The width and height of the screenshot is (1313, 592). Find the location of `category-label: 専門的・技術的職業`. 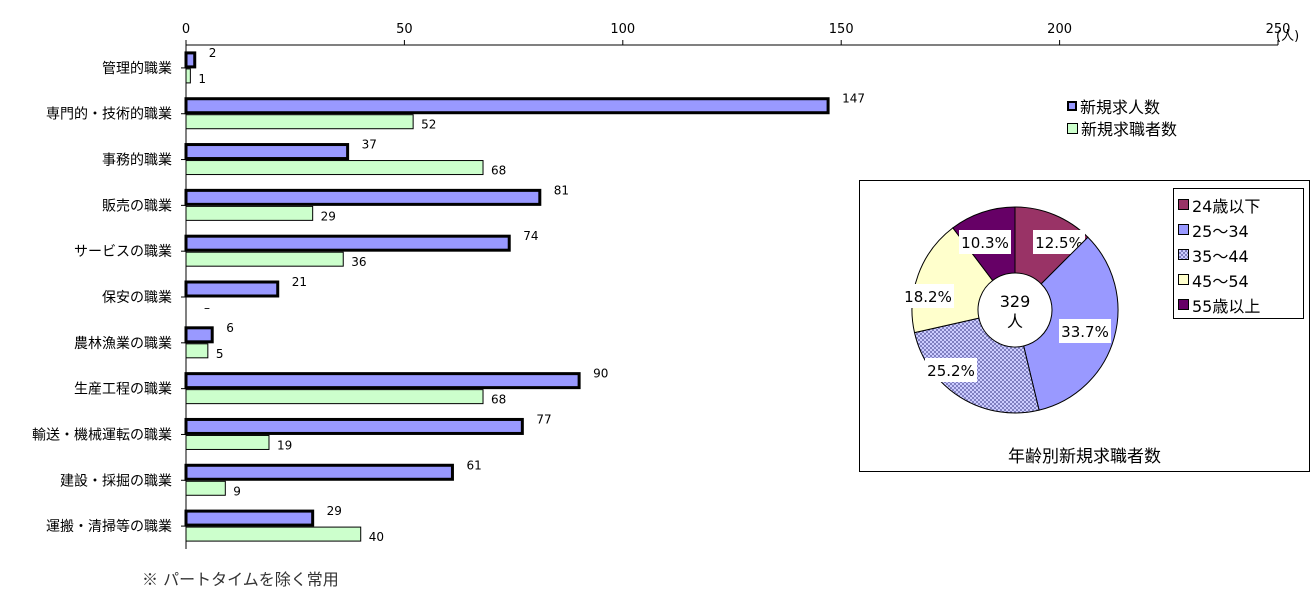

category-label: 専門的・技術的職業 is located at coordinates (109, 115).